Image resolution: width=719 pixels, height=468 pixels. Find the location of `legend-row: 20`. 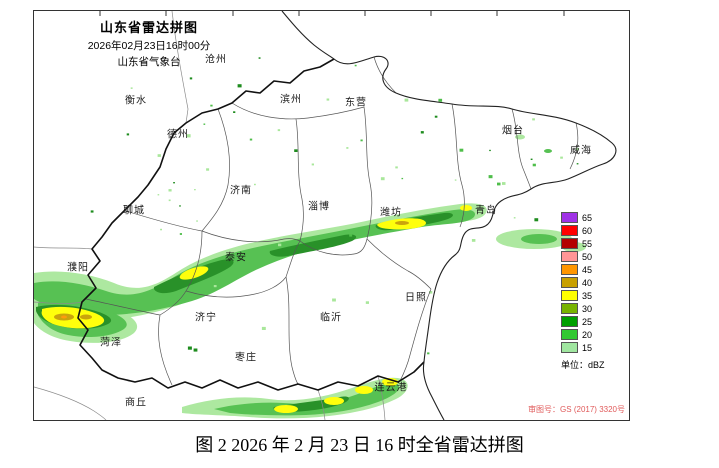

legend-row: 20 is located at coordinates (592, 334).